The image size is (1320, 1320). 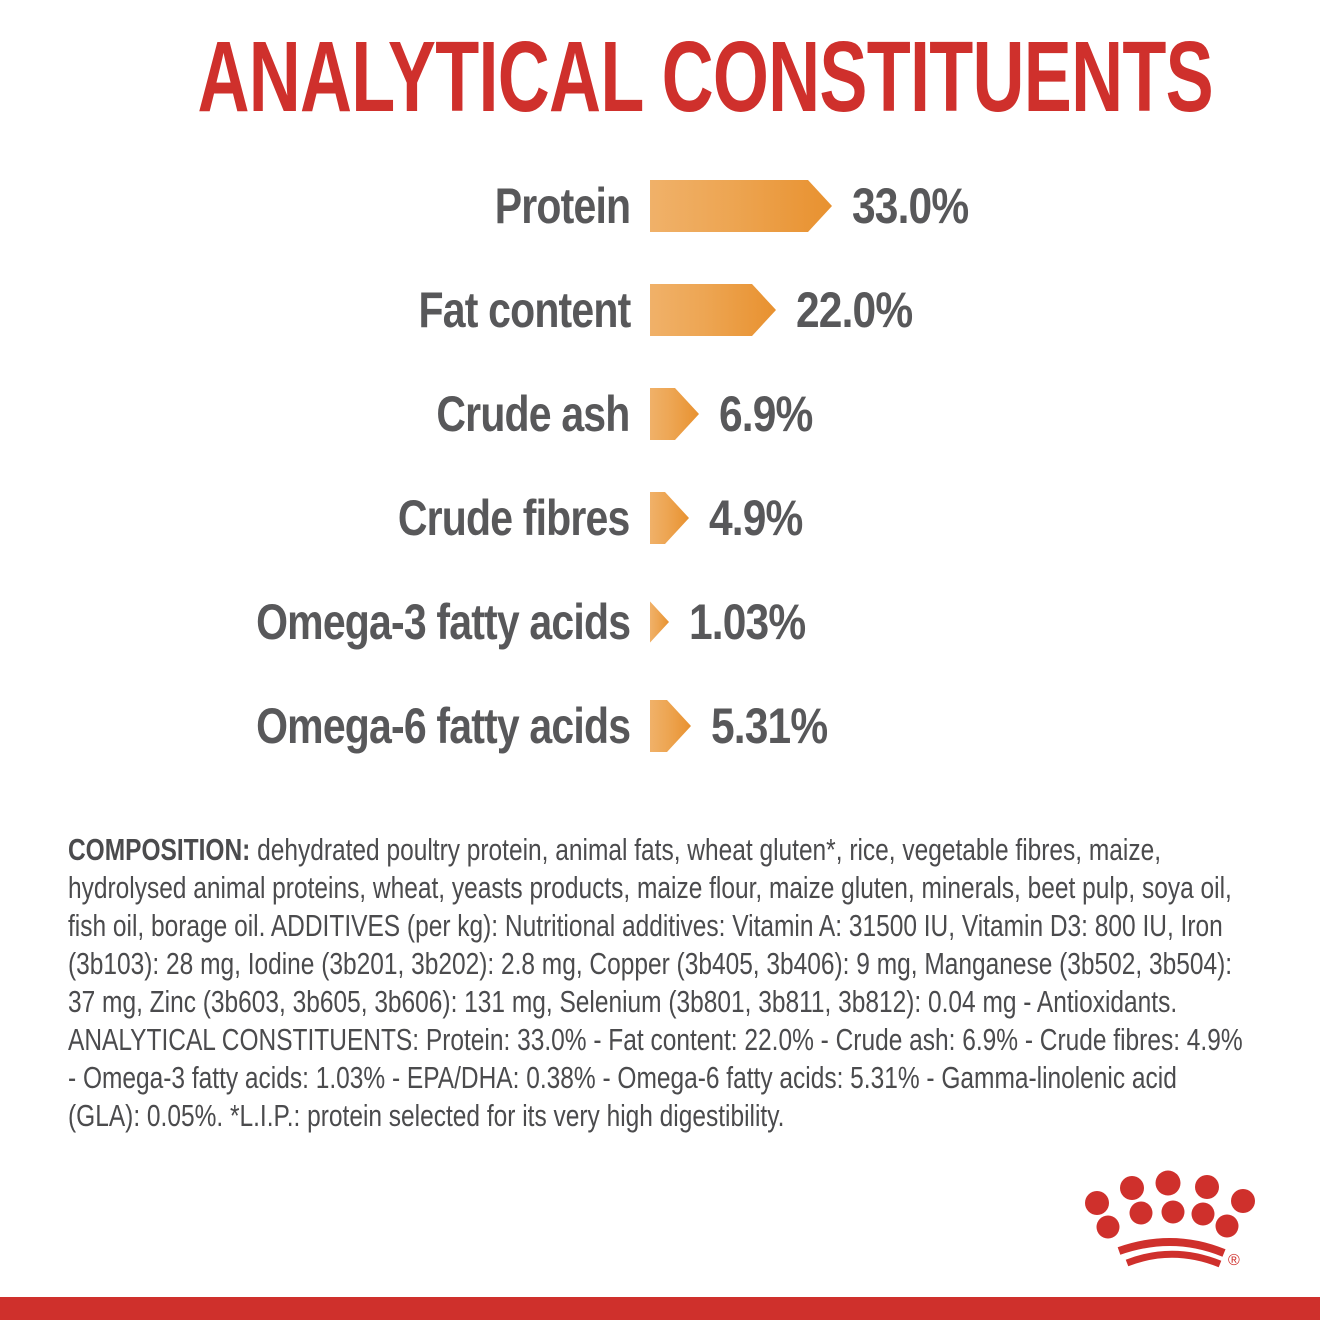 What do you see at coordinates (1234, 1260) in the screenshot?
I see `registered-trademark-symbol: ®` at bounding box center [1234, 1260].